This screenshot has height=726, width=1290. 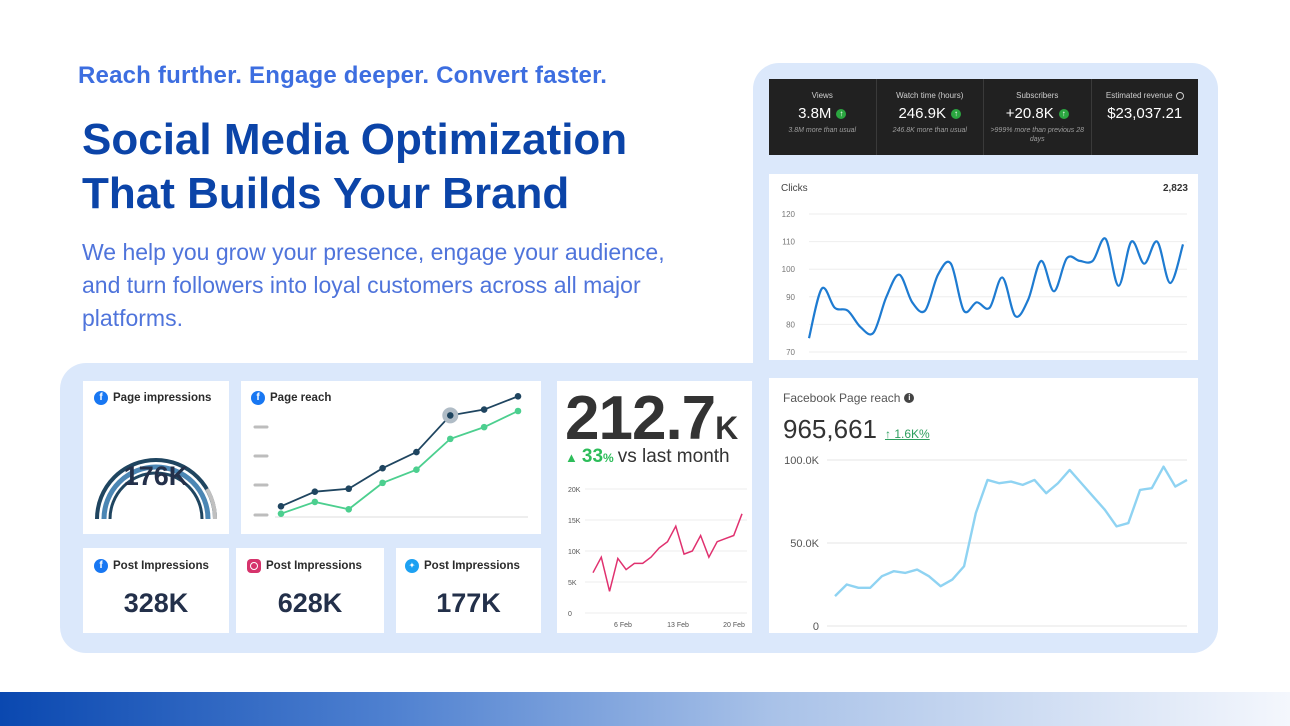 I want to click on clicks-card: Clicks 2,823 120 110 100 90 80 70, so click(x=983, y=267).